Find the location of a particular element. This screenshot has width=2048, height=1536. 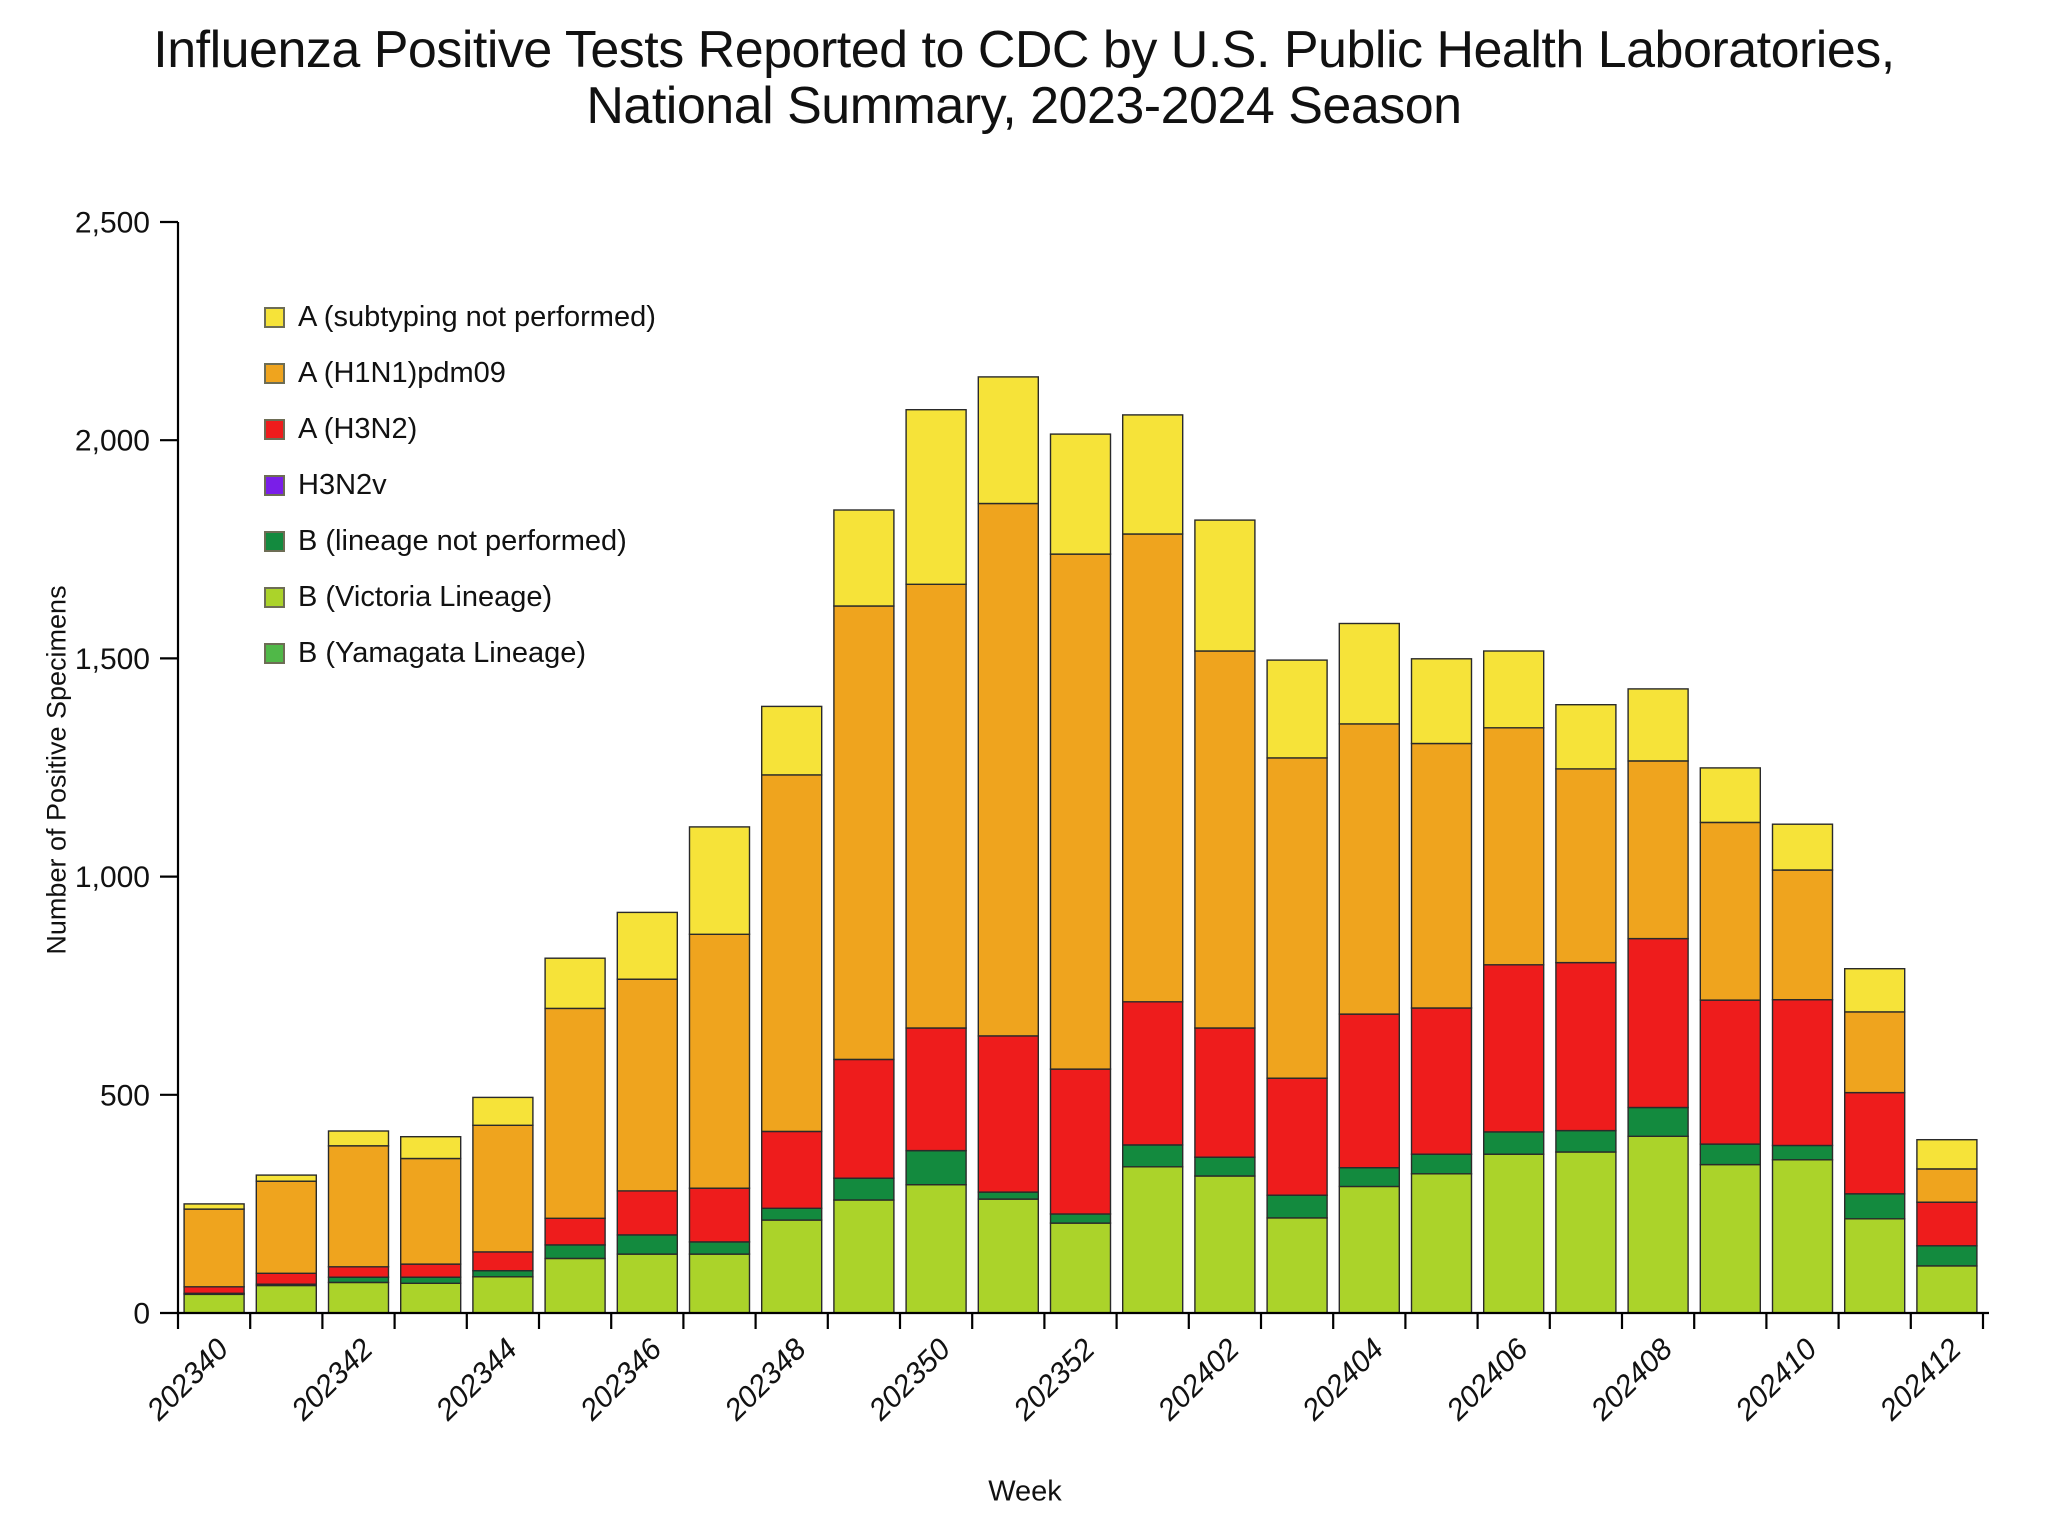

legend-item: A (H3N2) is located at coordinates (460, 429).